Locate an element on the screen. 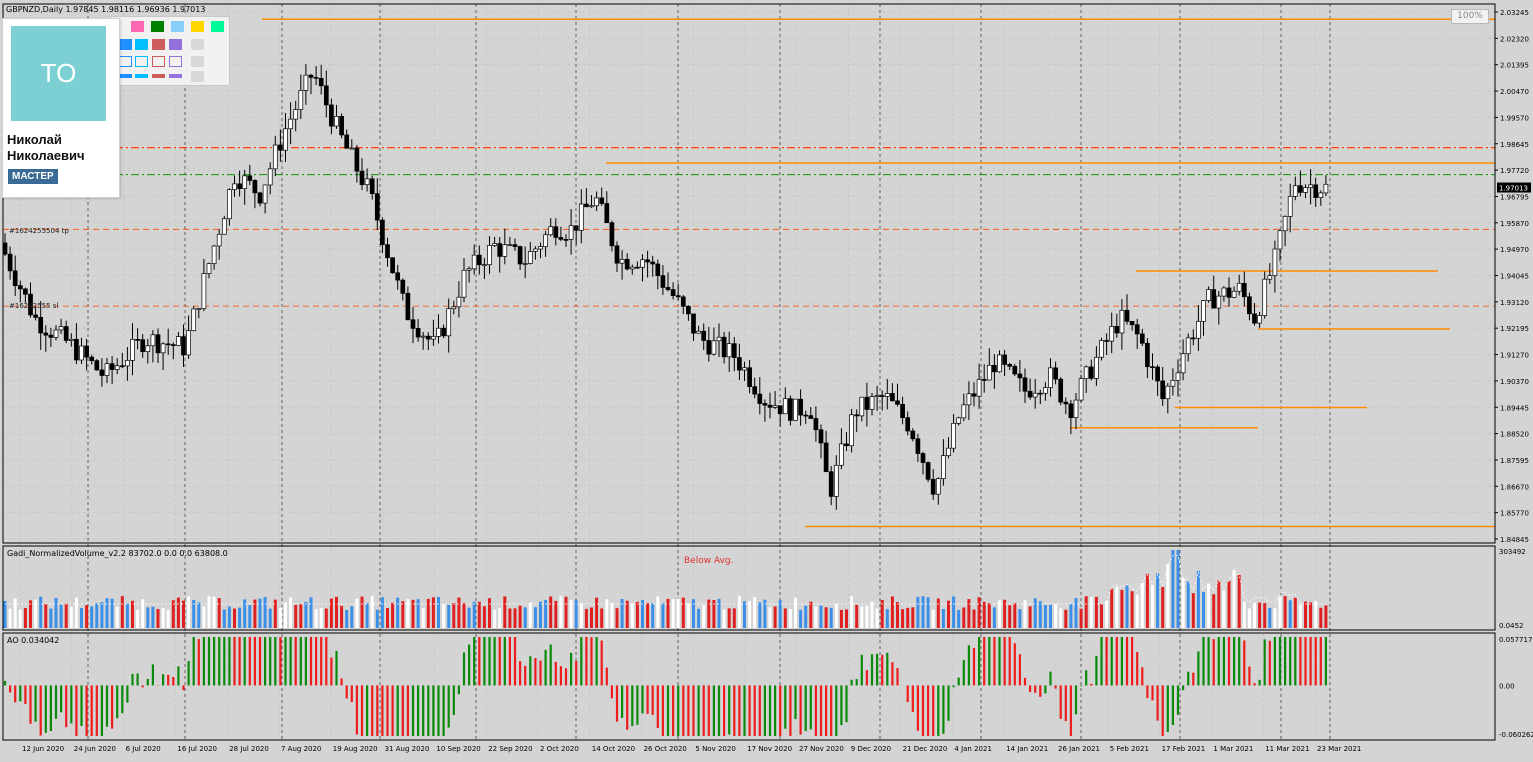 Image resolution: width=1533 pixels, height=762 pixels. palette-swatch-red is located at coordinates (158, 44).